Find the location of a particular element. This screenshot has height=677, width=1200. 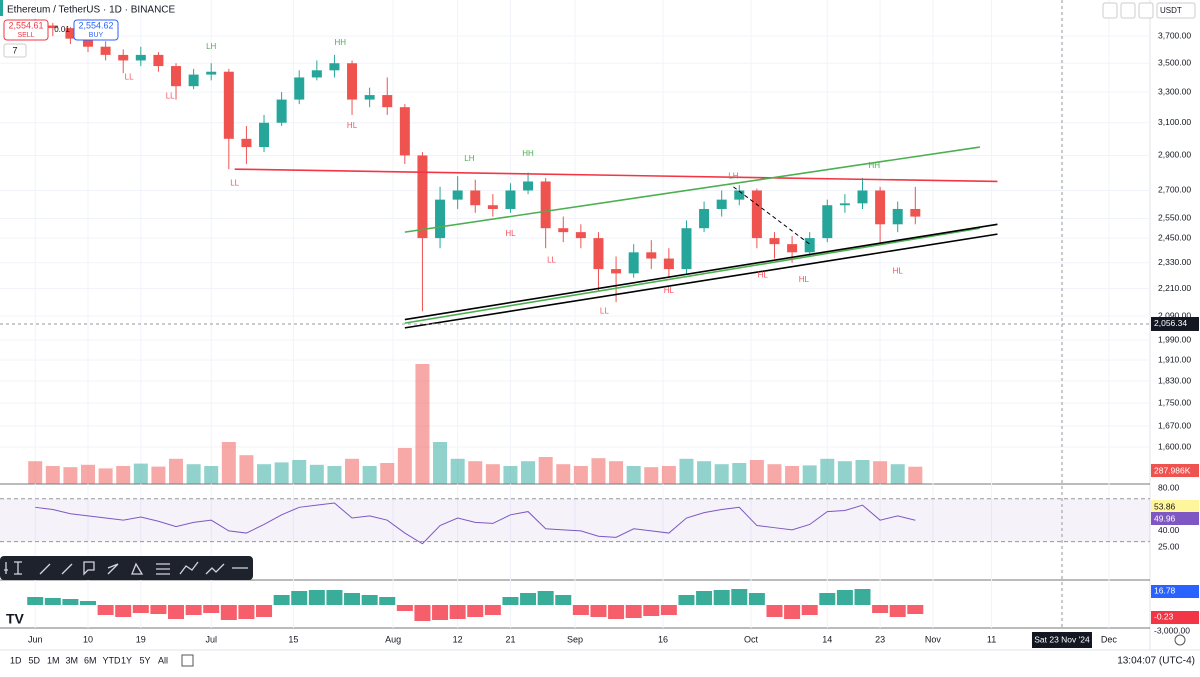

crosshair-price: 2,056.34 is located at coordinates (1170, 323).